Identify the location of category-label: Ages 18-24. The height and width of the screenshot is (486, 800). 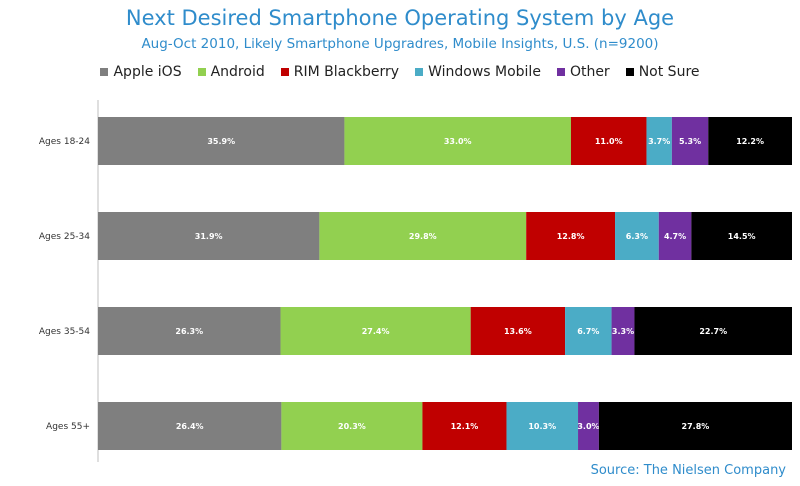
(64, 142).